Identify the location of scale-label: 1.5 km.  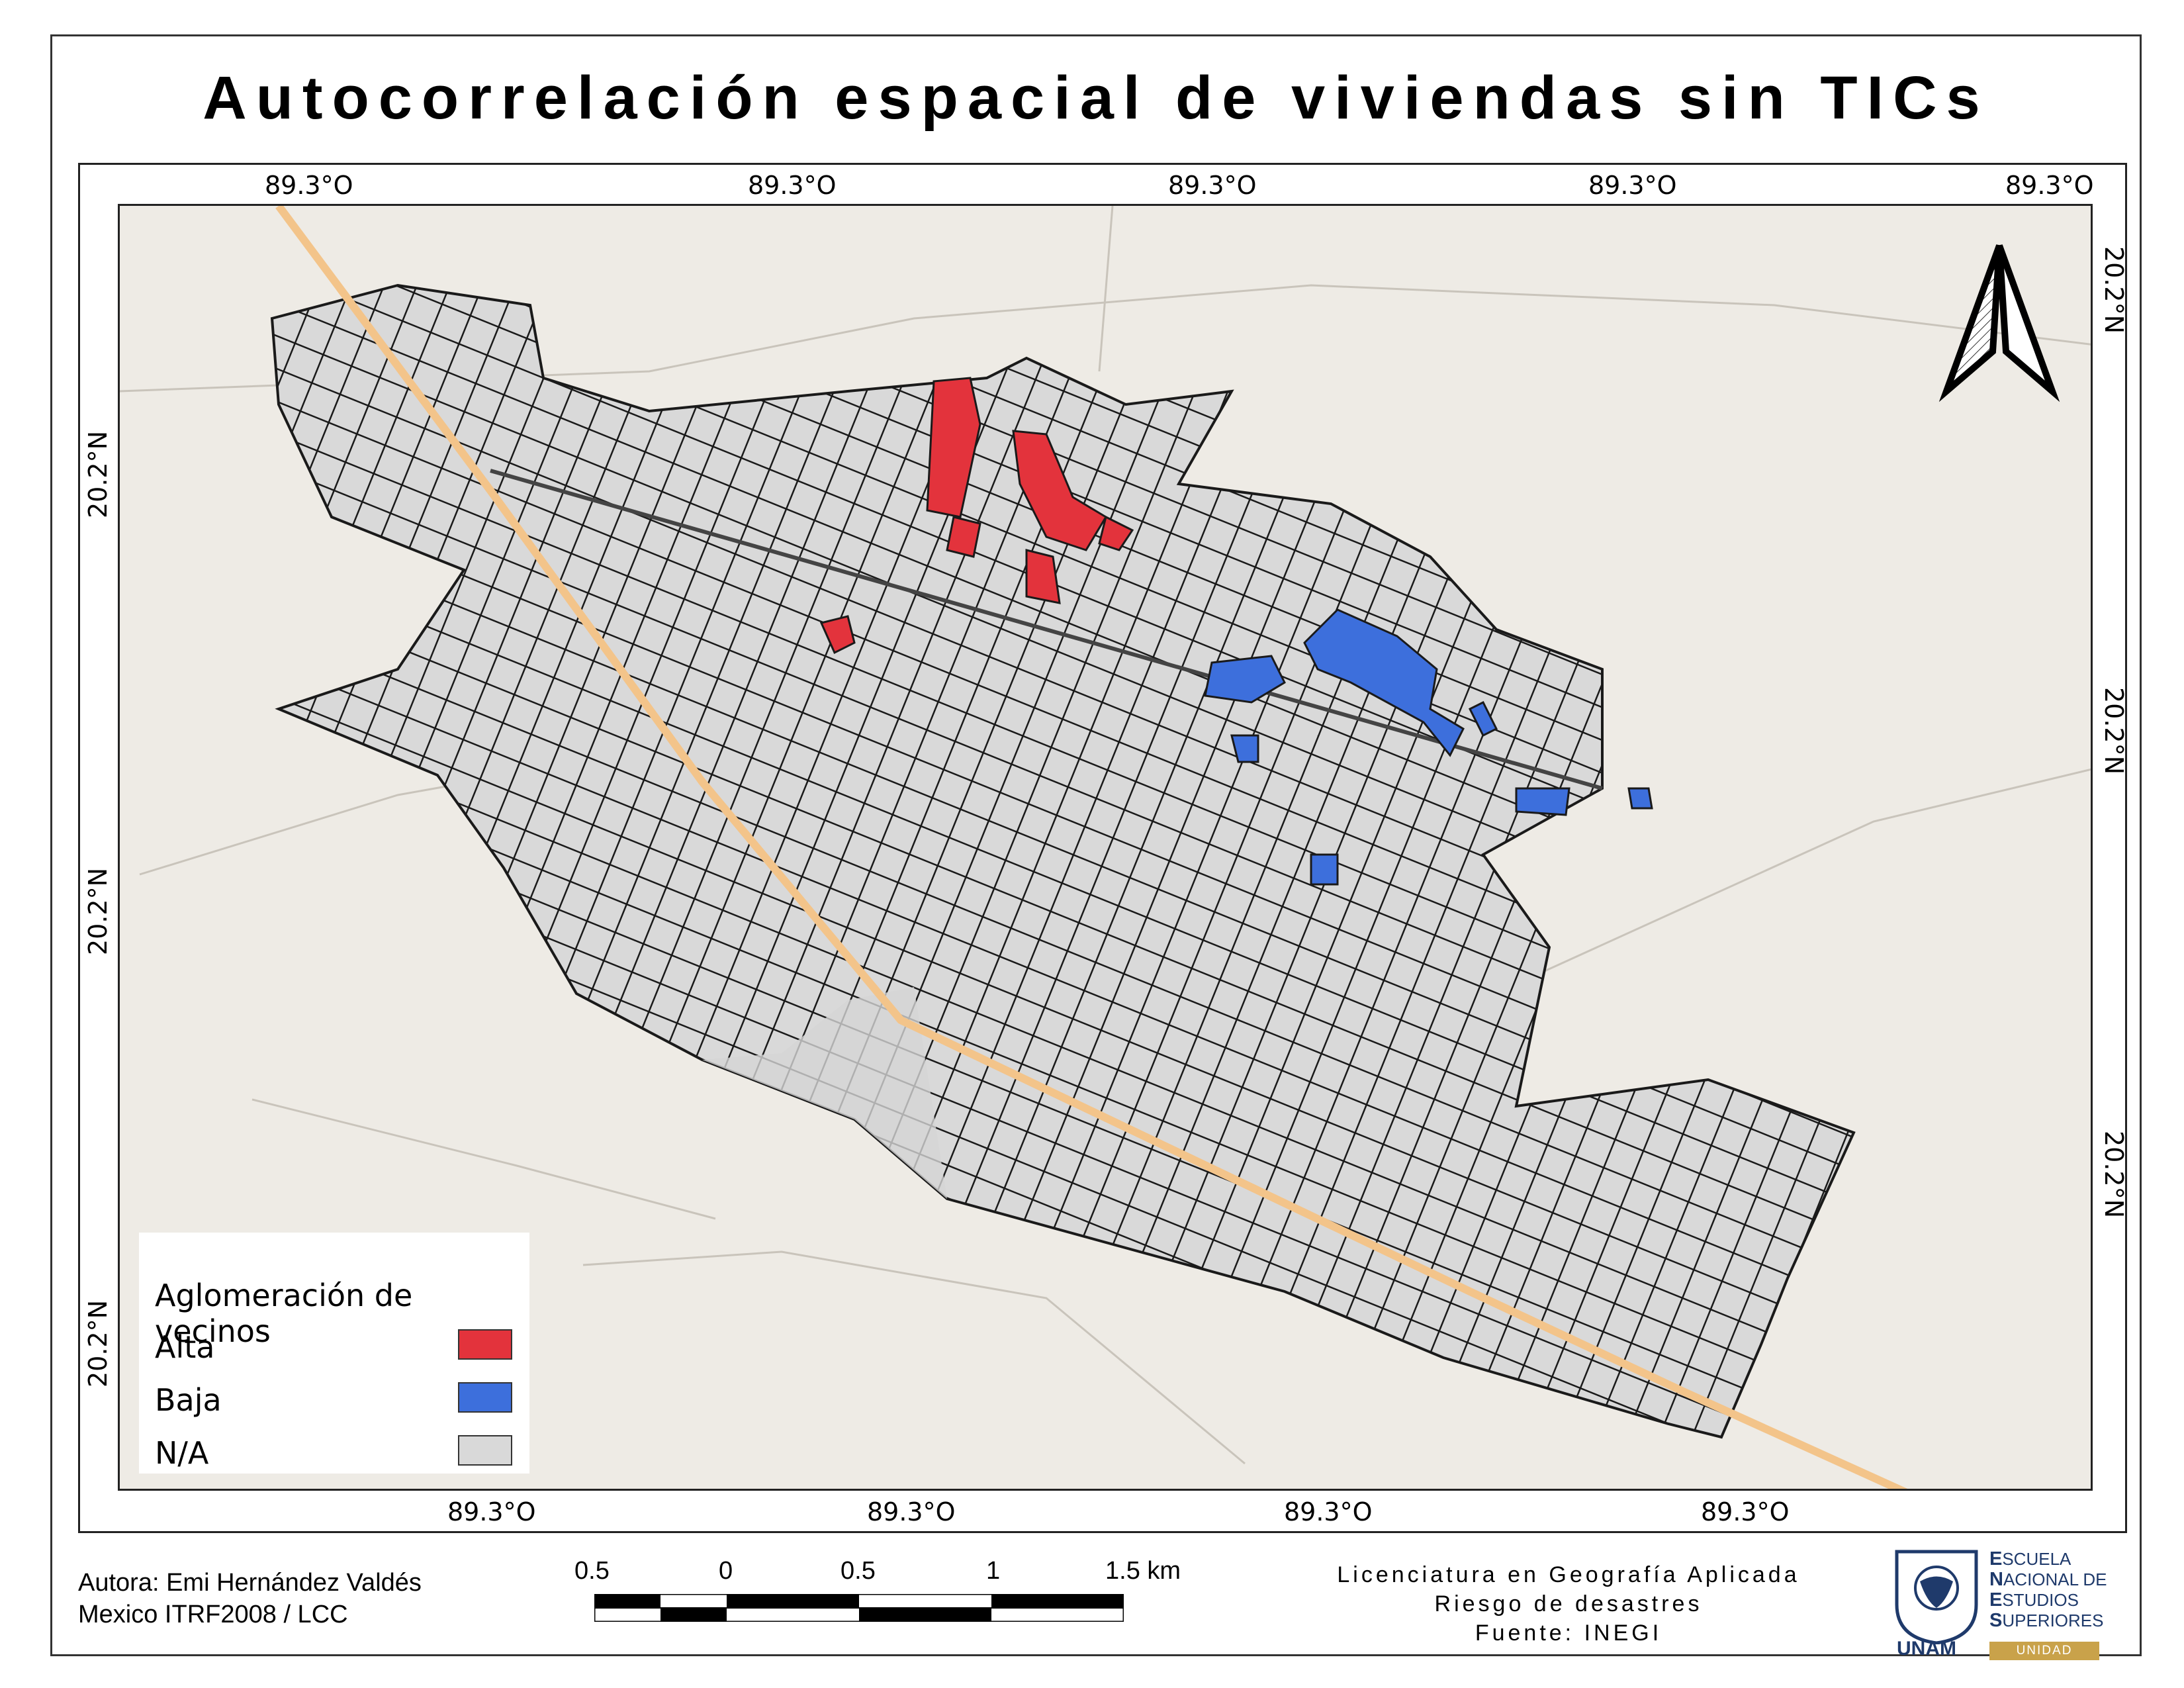
(1143, 1571).